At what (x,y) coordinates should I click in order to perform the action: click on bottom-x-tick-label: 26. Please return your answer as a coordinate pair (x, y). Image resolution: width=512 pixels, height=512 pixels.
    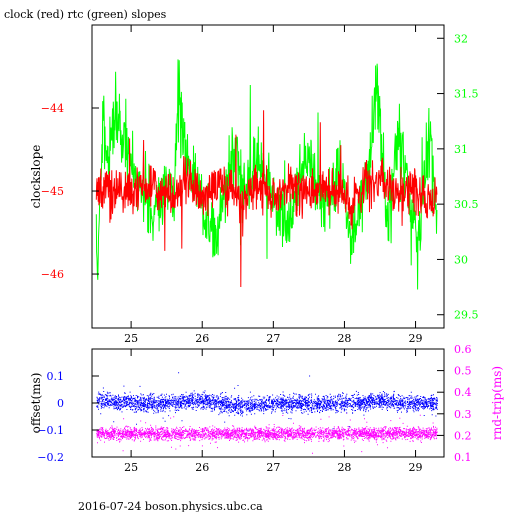
    Looking at the image, I should click on (202, 467).